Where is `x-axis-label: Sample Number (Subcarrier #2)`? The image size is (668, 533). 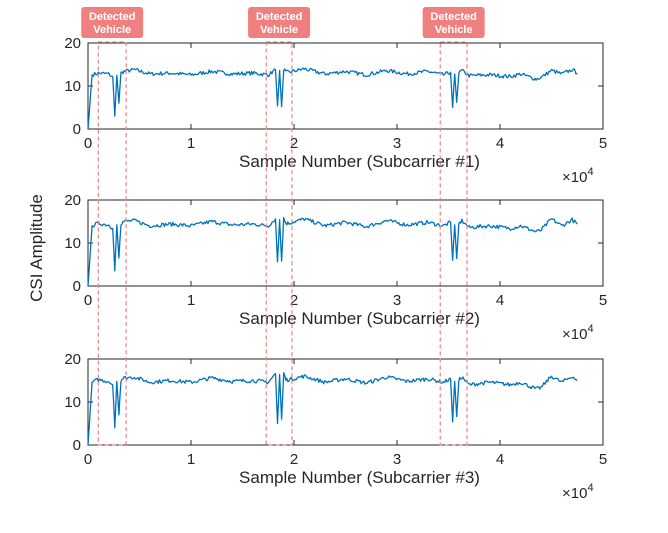
x-axis-label: Sample Number (Subcarrier #2) is located at coordinates (359, 318).